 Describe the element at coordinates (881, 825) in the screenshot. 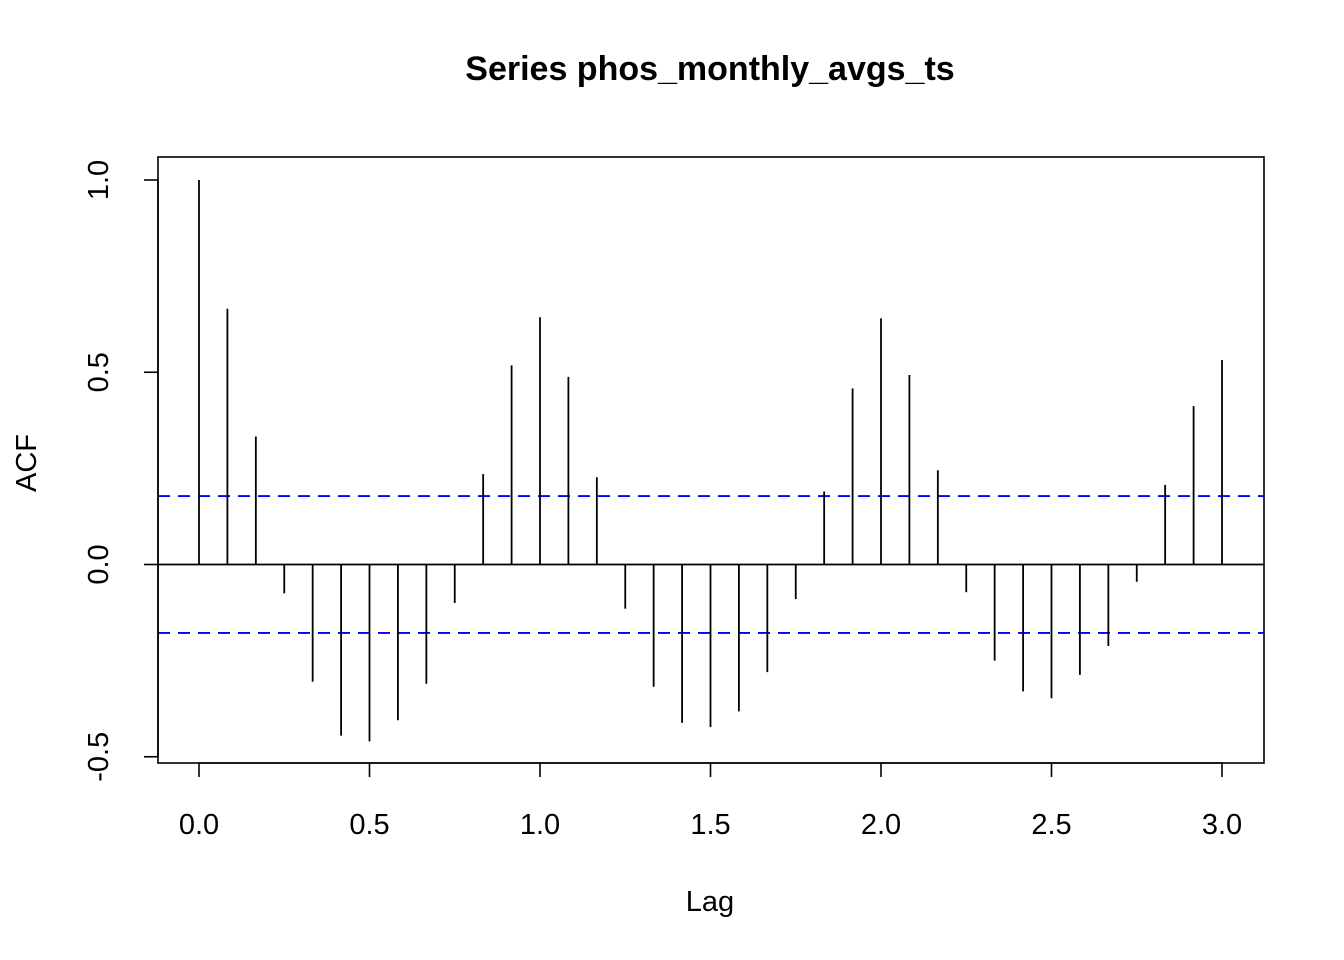

I see `x-tick-label: 2.0` at that location.